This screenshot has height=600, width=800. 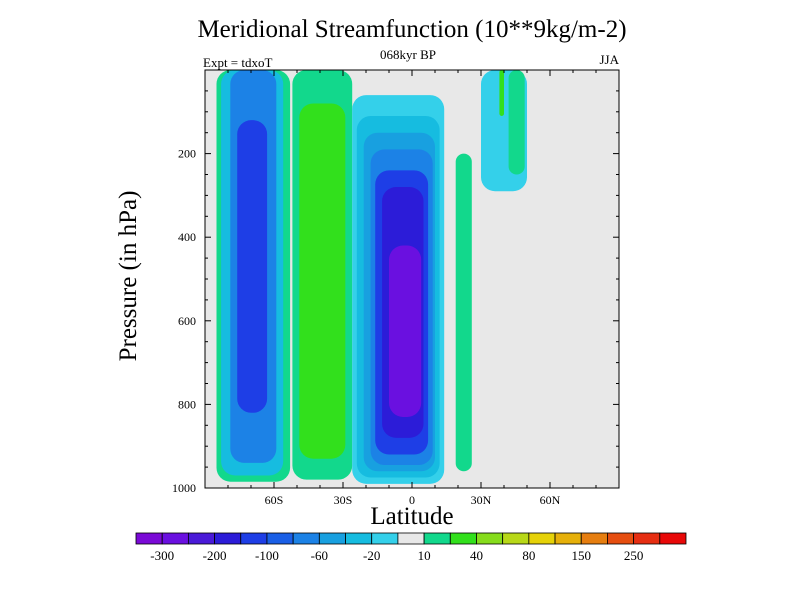 What do you see at coordinates (267, 555) in the screenshot?
I see `colorbar-label: -100` at bounding box center [267, 555].